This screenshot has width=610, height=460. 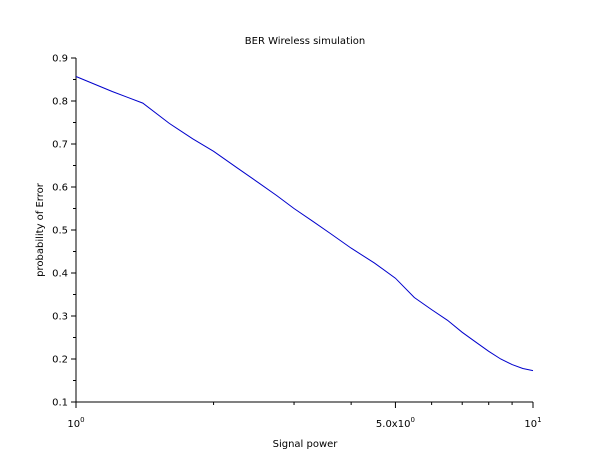 What do you see at coordinates (60, 59) in the screenshot?
I see `y-tick-label: 0.9` at bounding box center [60, 59].